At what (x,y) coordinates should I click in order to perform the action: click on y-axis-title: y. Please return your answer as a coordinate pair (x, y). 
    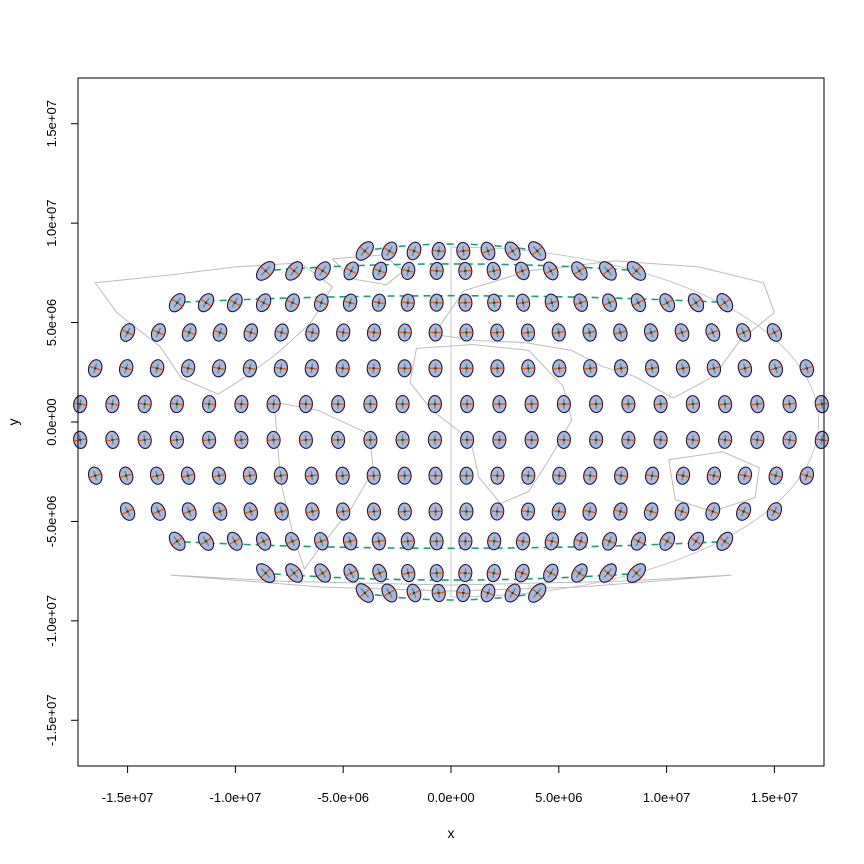
    Looking at the image, I should click on (13, 422).